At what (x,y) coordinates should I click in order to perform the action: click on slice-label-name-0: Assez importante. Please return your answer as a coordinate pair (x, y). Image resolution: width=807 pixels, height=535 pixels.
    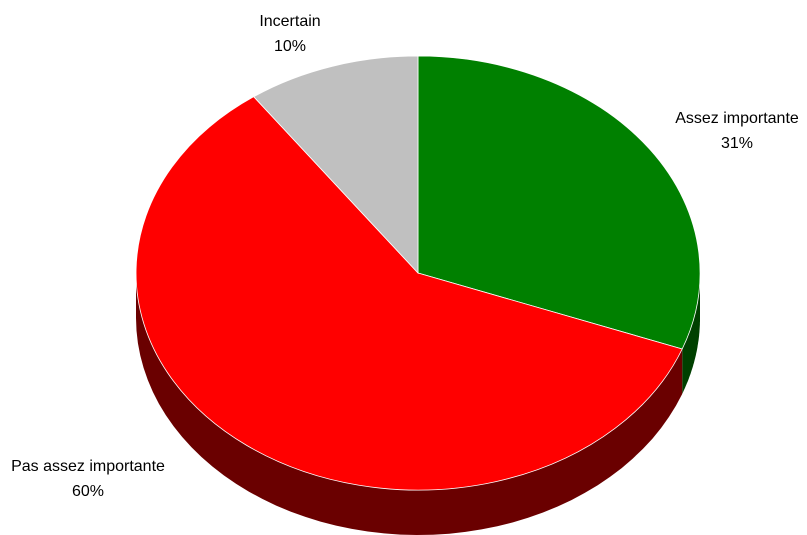
    Looking at the image, I should click on (737, 118).